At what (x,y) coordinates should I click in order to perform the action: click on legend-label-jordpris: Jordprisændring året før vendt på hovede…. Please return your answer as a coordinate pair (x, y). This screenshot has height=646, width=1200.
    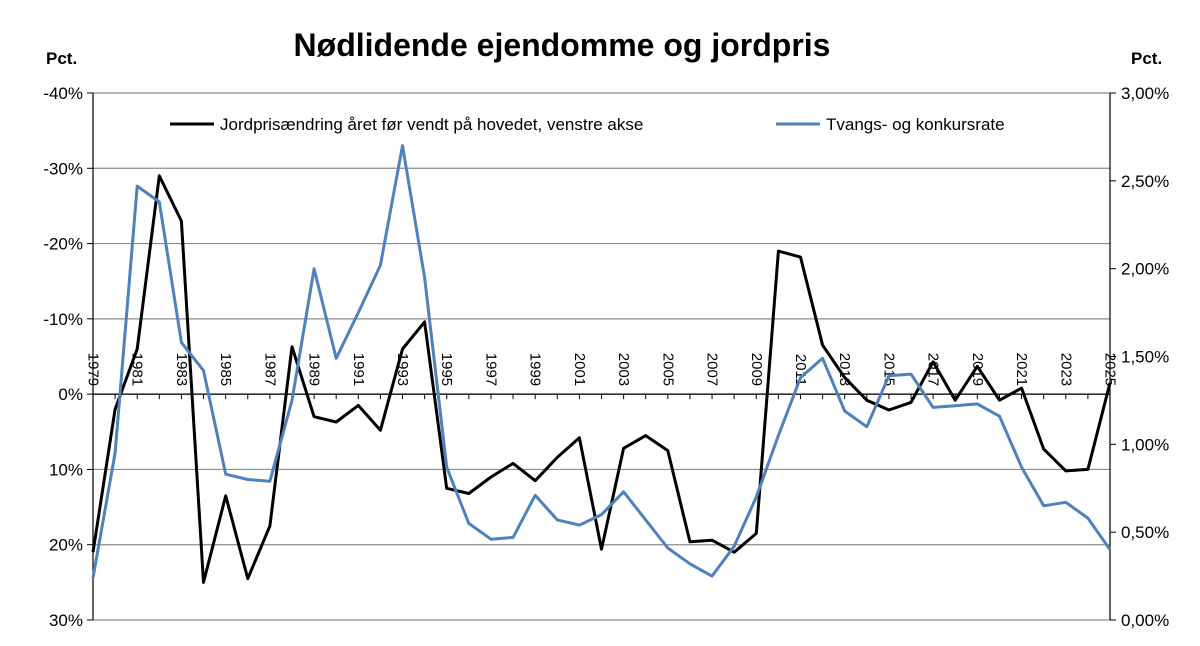
    Looking at the image, I should click on (431, 124).